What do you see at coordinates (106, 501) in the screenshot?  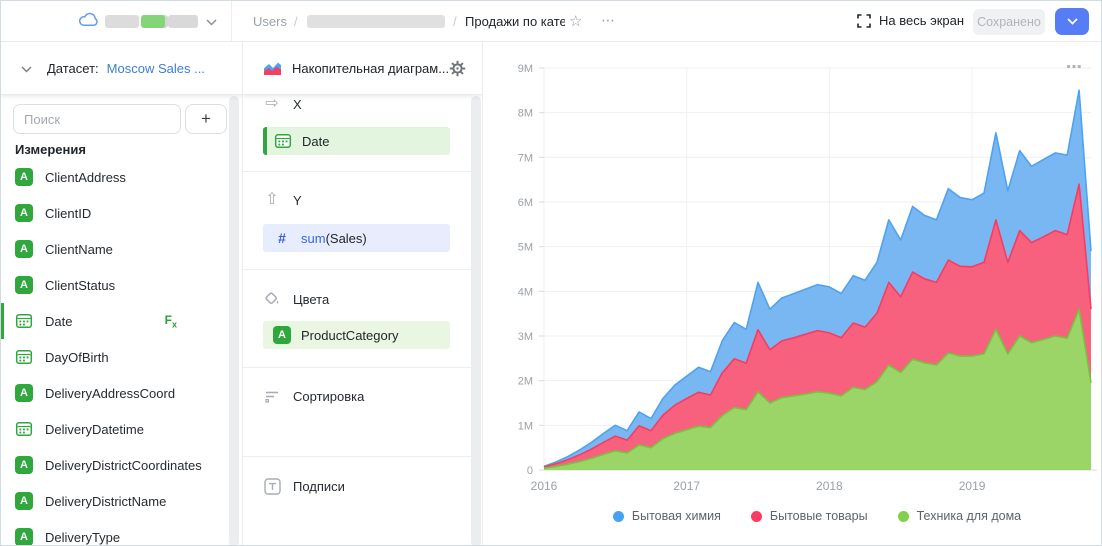 I see `field-name: DeliveryDistrictName` at bounding box center [106, 501].